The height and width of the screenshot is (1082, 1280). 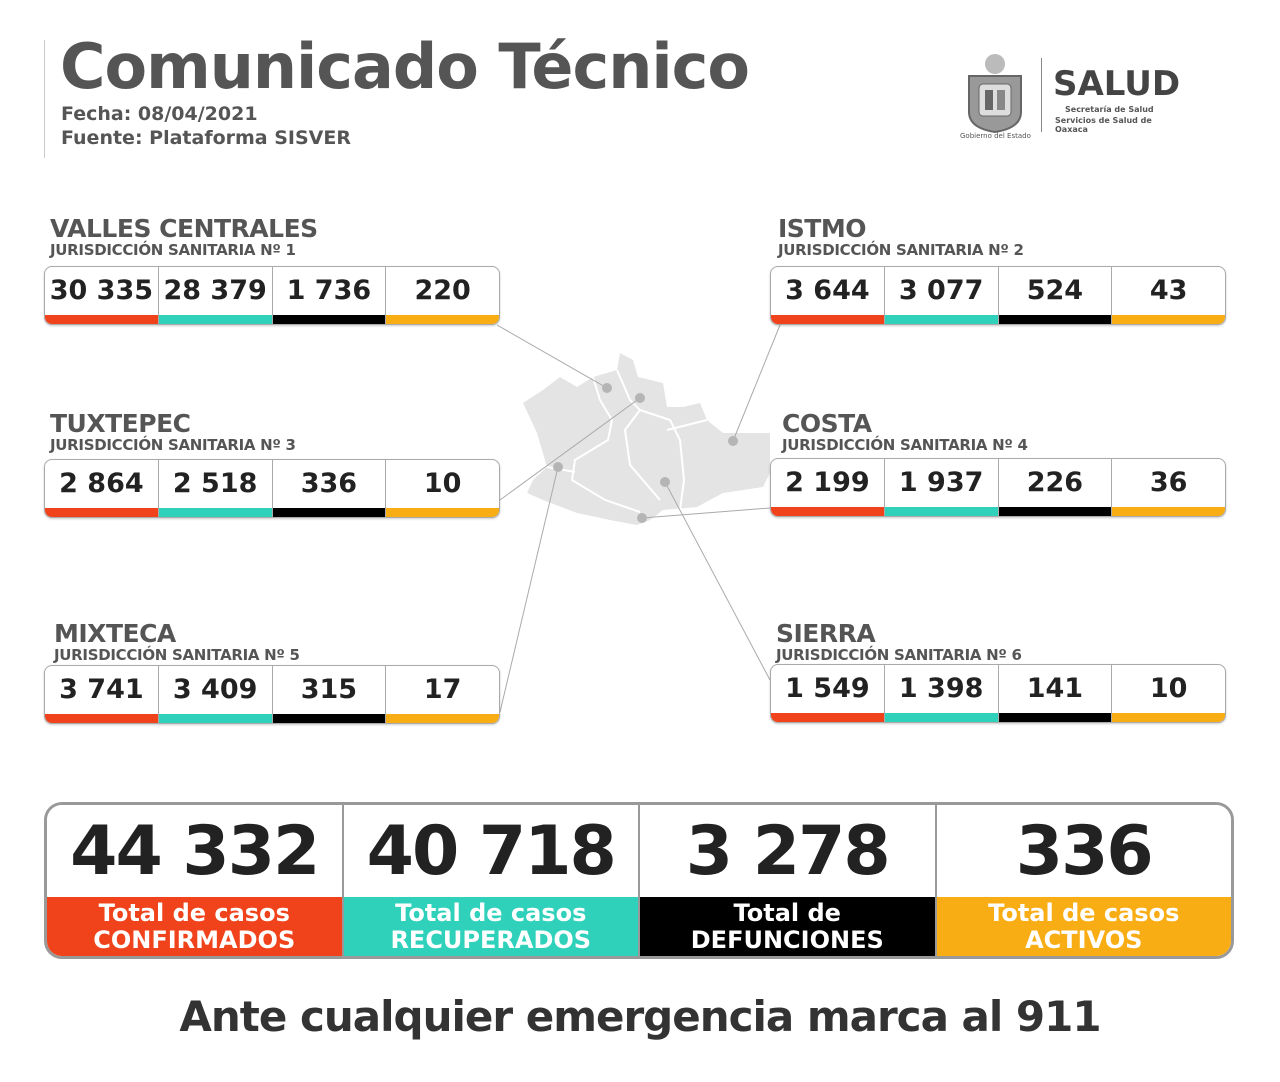 What do you see at coordinates (101, 290) in the screenshot?
I see `stat-value: 30 335` at bounding box center [101, 290].